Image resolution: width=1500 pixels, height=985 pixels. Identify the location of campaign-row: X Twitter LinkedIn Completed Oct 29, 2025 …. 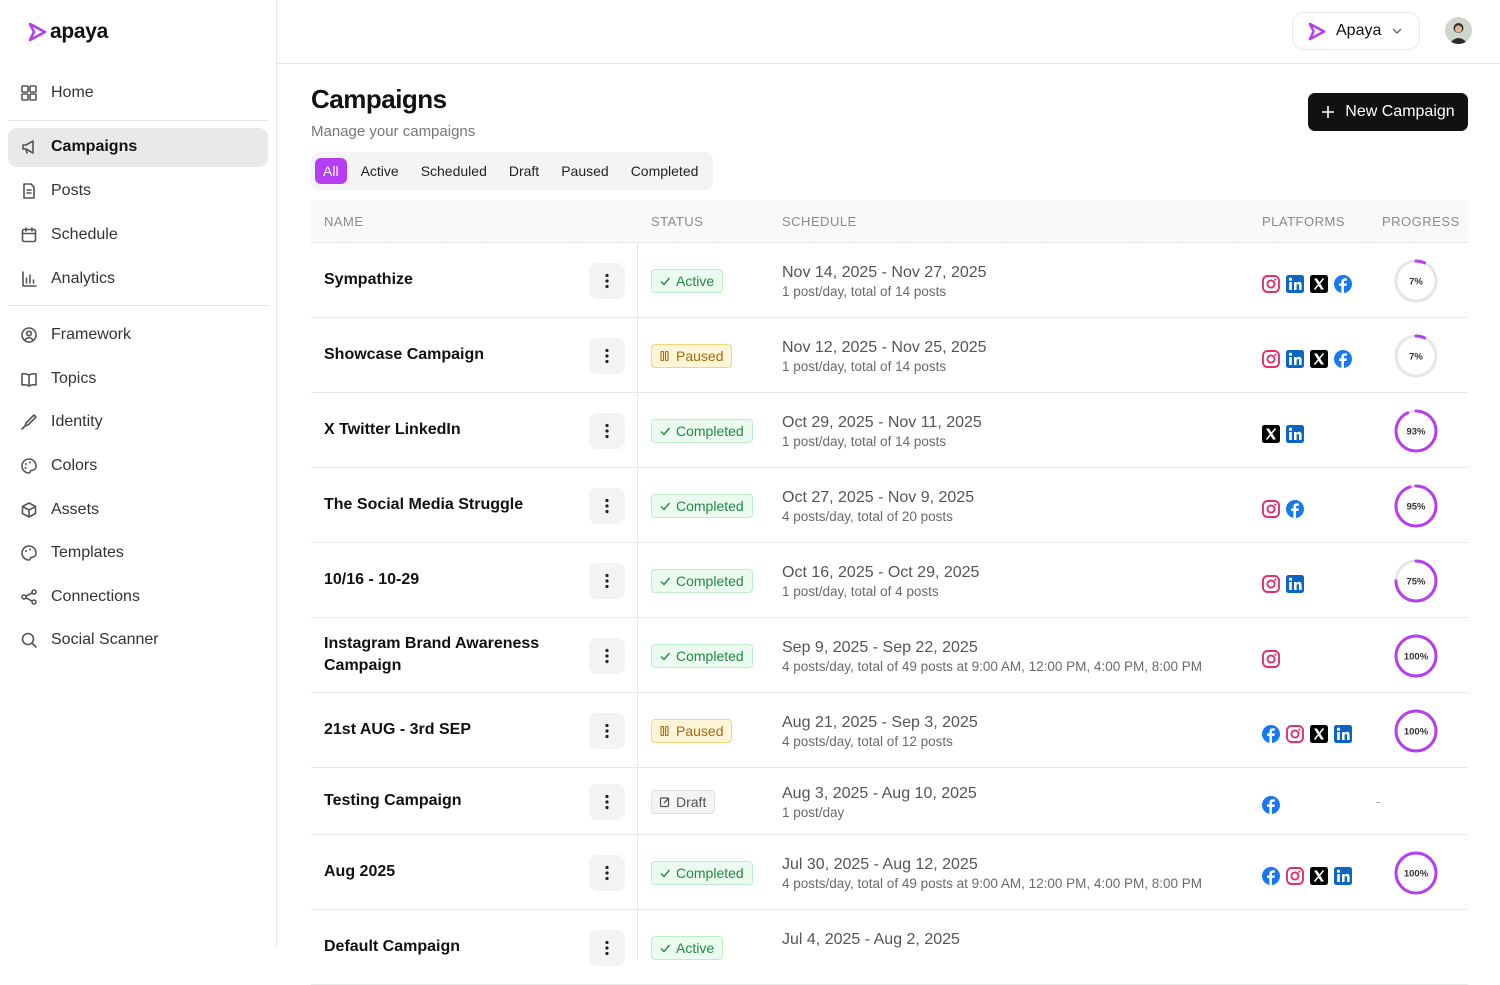
(889, 430).